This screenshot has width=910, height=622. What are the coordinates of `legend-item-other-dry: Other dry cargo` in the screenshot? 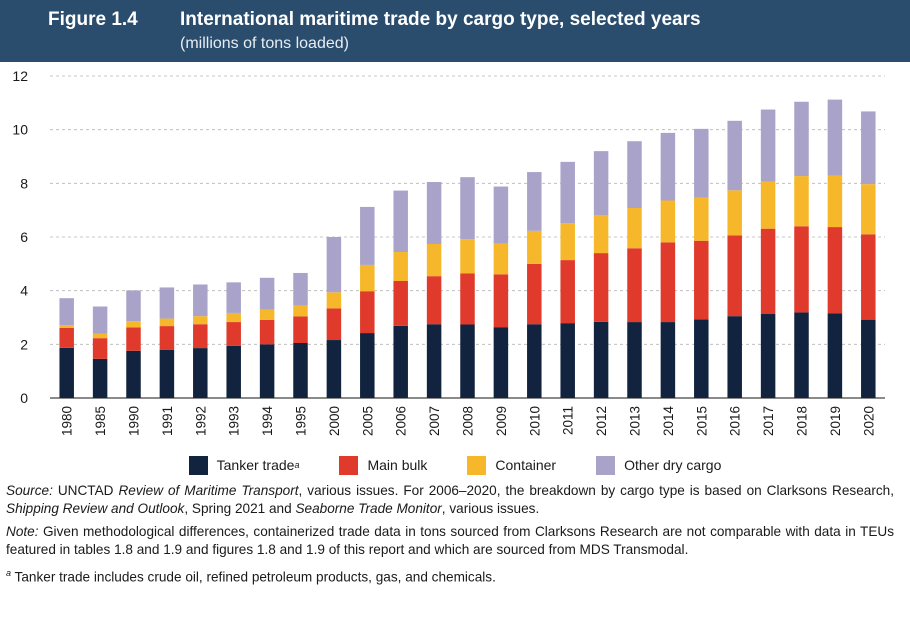 It's located at (659, 465).